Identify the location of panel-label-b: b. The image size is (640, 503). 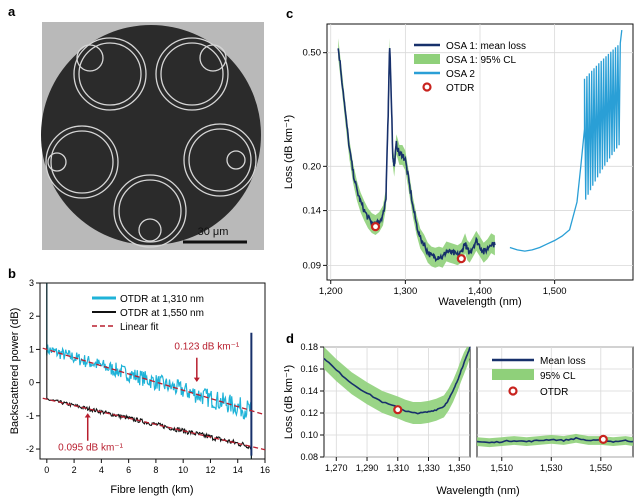
(12, 273).